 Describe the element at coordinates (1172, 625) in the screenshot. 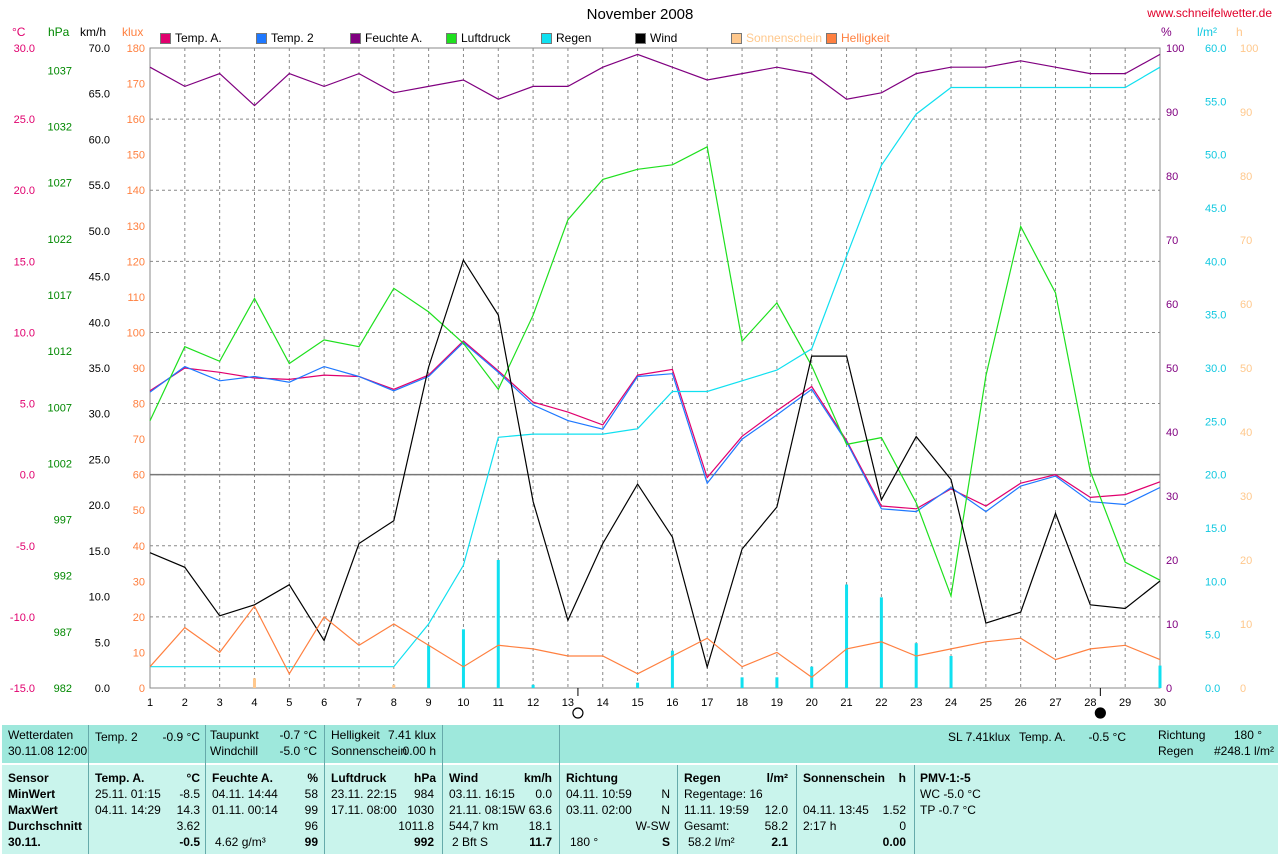

I see `humidity-tick-label: 10` at that location.